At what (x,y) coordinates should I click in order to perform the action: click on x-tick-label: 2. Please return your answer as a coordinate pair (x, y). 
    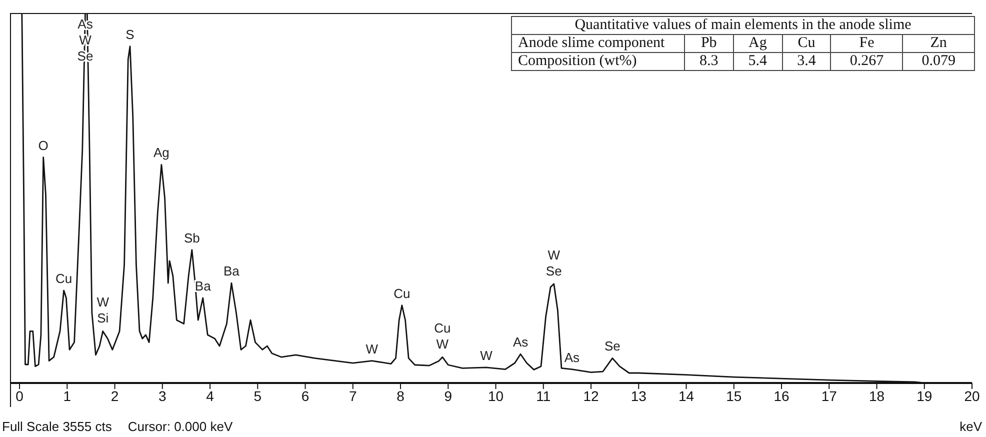
    Looking at the image, I should click on (114, 396).